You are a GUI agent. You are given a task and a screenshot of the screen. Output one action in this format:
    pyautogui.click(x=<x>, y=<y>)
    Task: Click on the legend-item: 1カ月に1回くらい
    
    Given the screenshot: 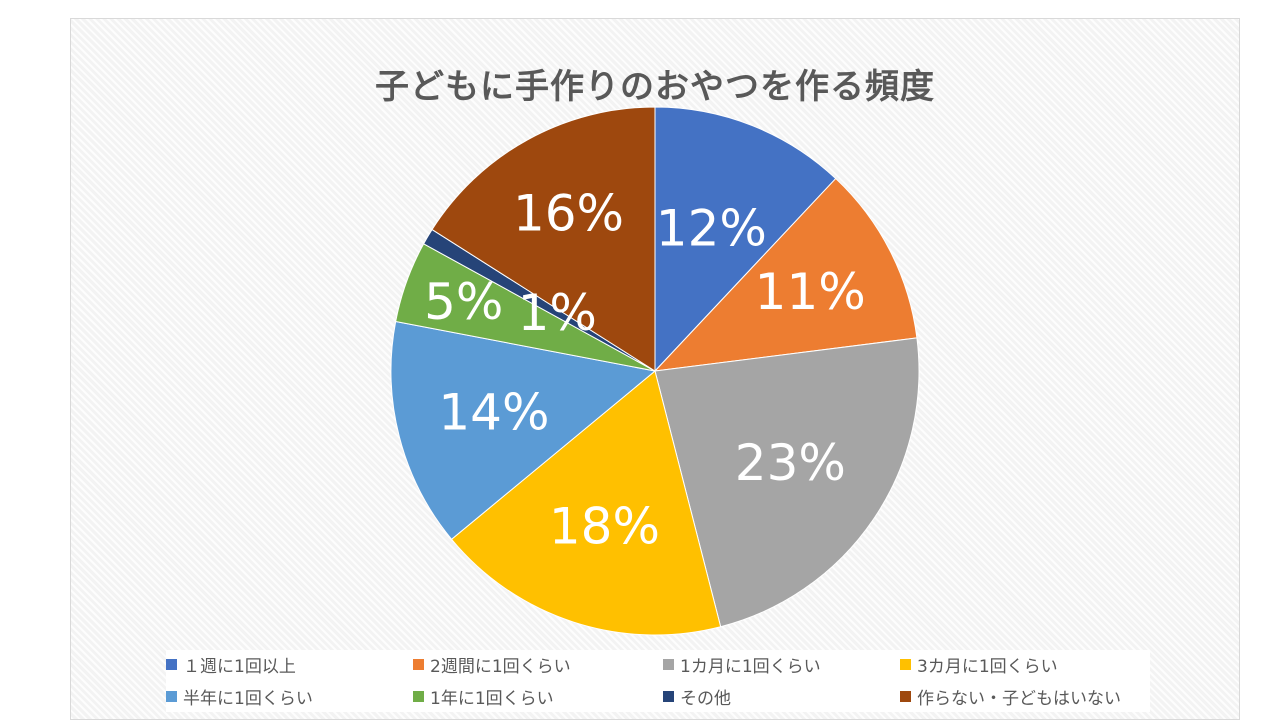 What is the action you would take?
    pyautogui.click(x=742, y=664)
    